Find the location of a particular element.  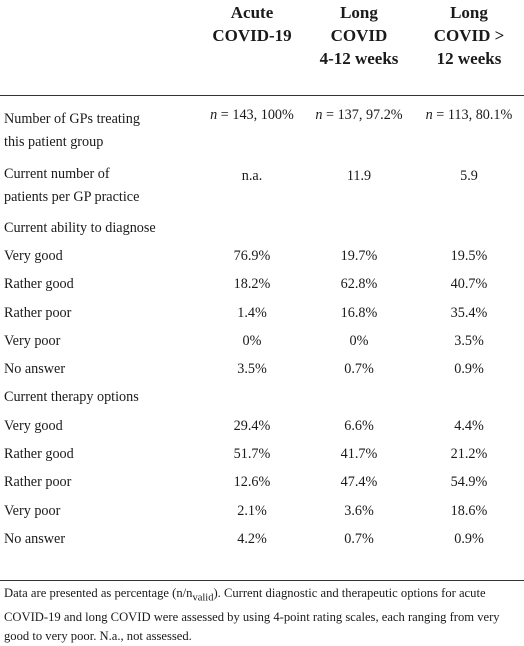

table-row: Rather good 18.2% 62.8% 40.7% is located at coordinates (262, 285).